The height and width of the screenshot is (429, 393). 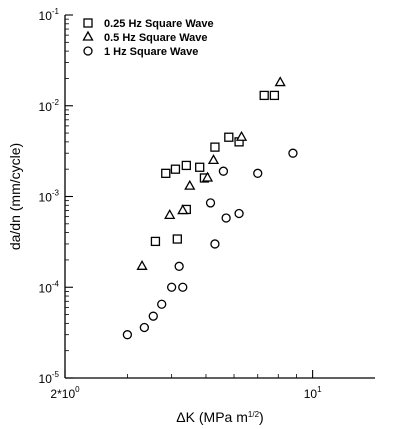 What do you see at coordinates (65, 393) in the screenshot?
I see `x-tick-label: 2*100` at bounding box center [65, 393].